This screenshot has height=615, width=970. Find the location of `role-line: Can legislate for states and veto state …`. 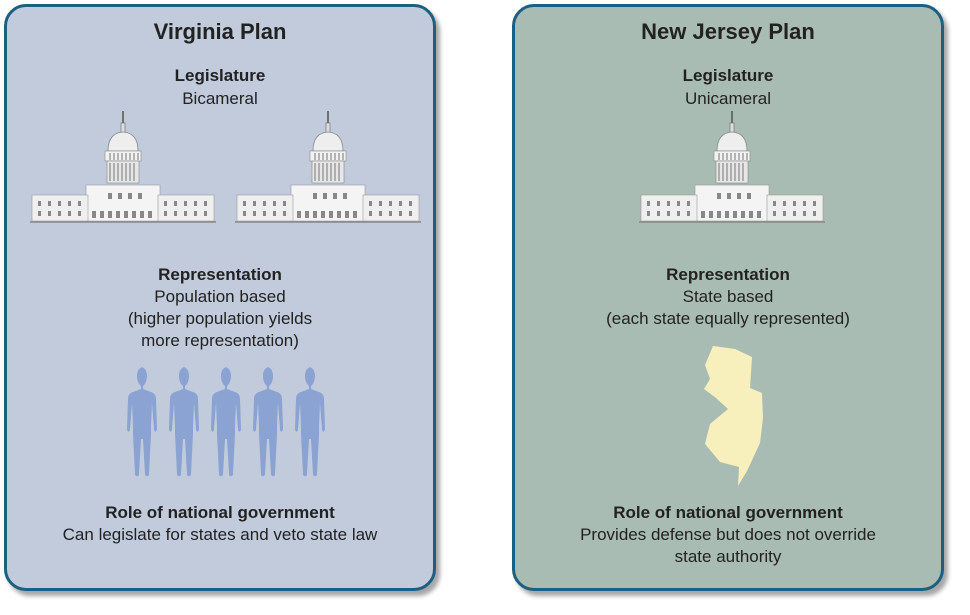

role-line: Can legislate for states and veto state … is located at coordinates (220, 534).